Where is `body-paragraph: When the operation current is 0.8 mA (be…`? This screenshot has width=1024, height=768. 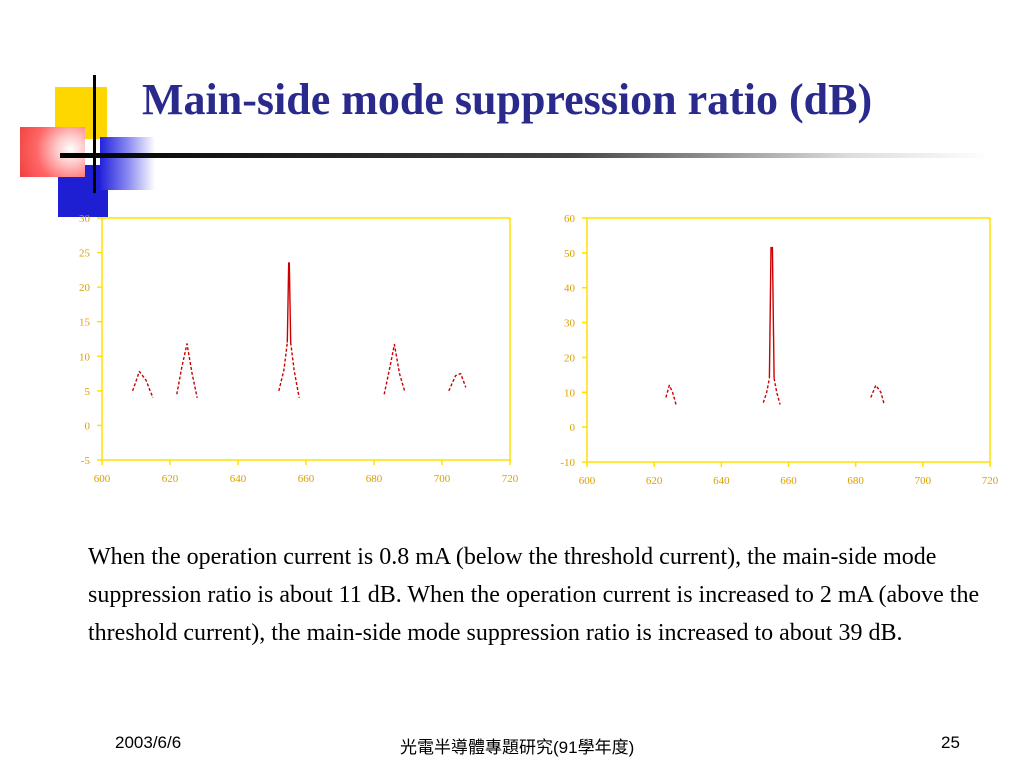
body-paragraph: When the operation current is 0.8 mA (be… is located at coordinates (534, 595).